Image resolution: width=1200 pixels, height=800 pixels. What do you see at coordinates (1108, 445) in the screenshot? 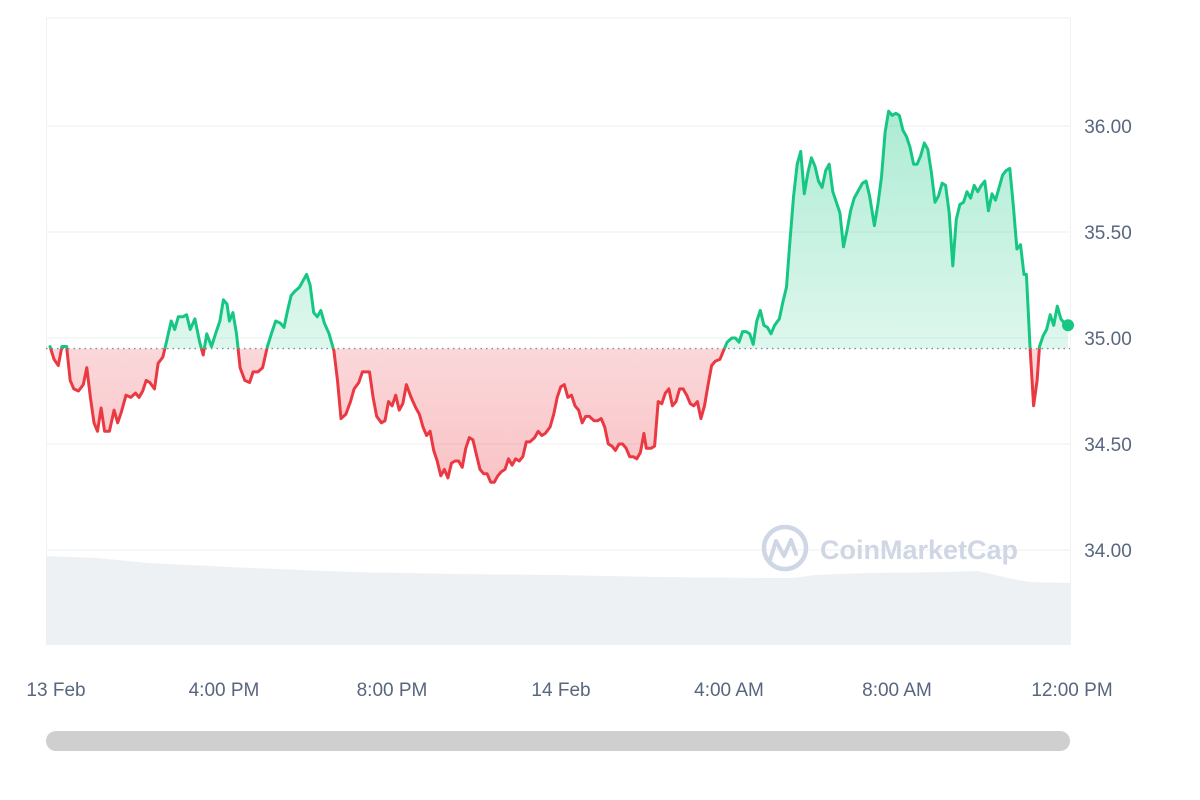
I see `y-tick-label: 34.50` at bounding box center [1108, 445].